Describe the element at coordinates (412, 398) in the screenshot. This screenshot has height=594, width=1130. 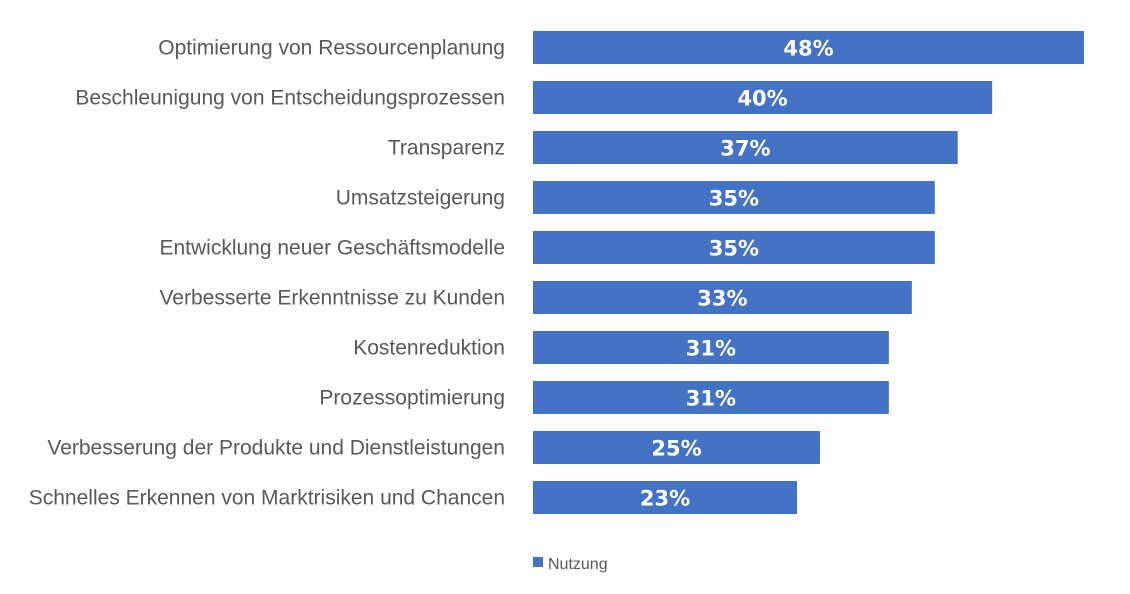
I see `category-label: Prozessoptimierung` at that location.